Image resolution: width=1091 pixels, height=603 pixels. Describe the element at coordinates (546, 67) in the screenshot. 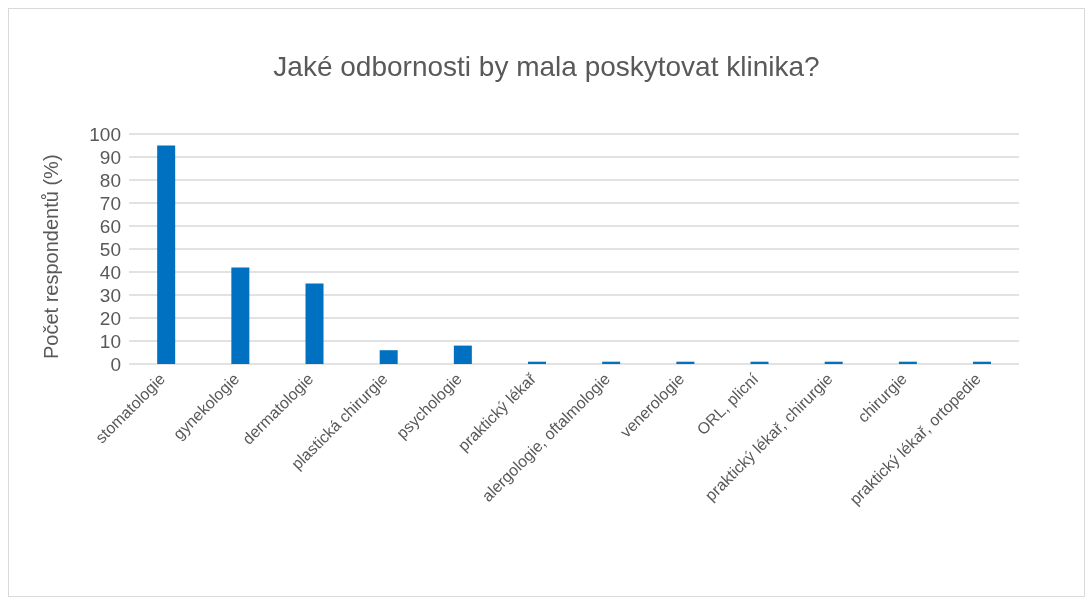

I see `chart-title: Jaké odbornosti by mala poskytovat klinika?` at that location.